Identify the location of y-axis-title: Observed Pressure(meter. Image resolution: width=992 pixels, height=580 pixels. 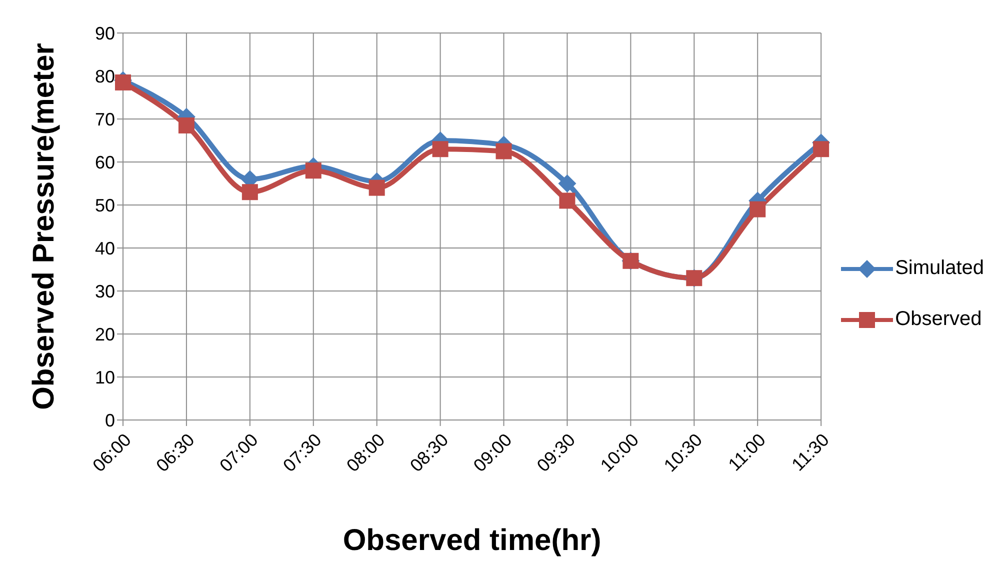
(44, 226).